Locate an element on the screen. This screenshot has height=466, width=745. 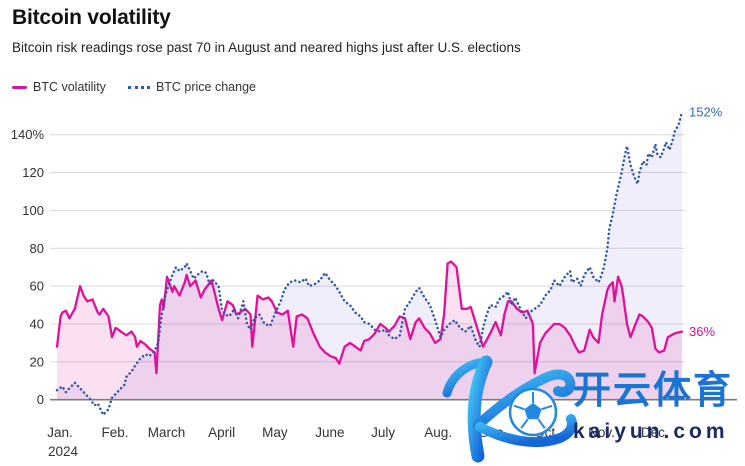
legend-item-btc-volatility: BTC volatility is located at coordinates (59, 87).